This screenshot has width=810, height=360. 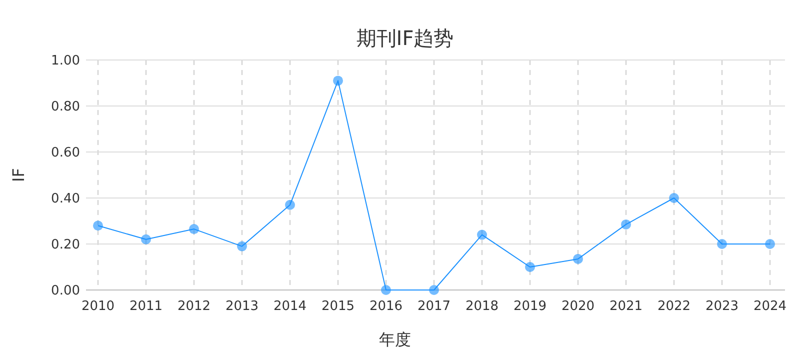 I want to click on y-tick-label: 0.80, so click(x=65, y=107).